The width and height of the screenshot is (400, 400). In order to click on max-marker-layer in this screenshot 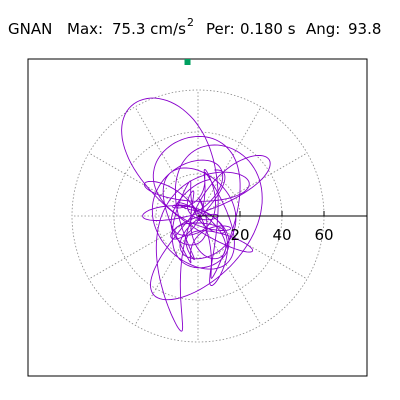, I will do `click(187, 62)`.